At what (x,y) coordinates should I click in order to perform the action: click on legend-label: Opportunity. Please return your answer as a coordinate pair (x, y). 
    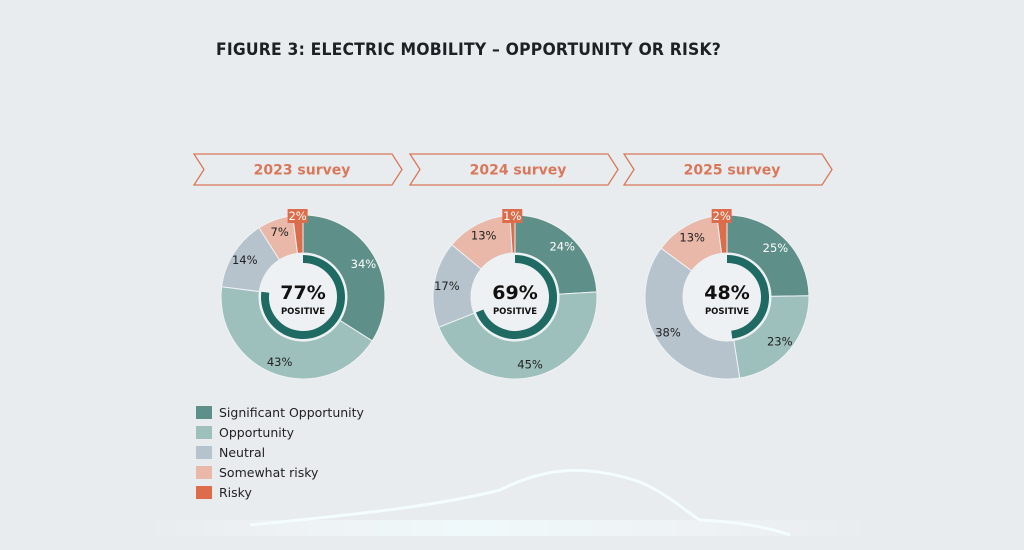
    Looking at the image, I should click on (257, 432).